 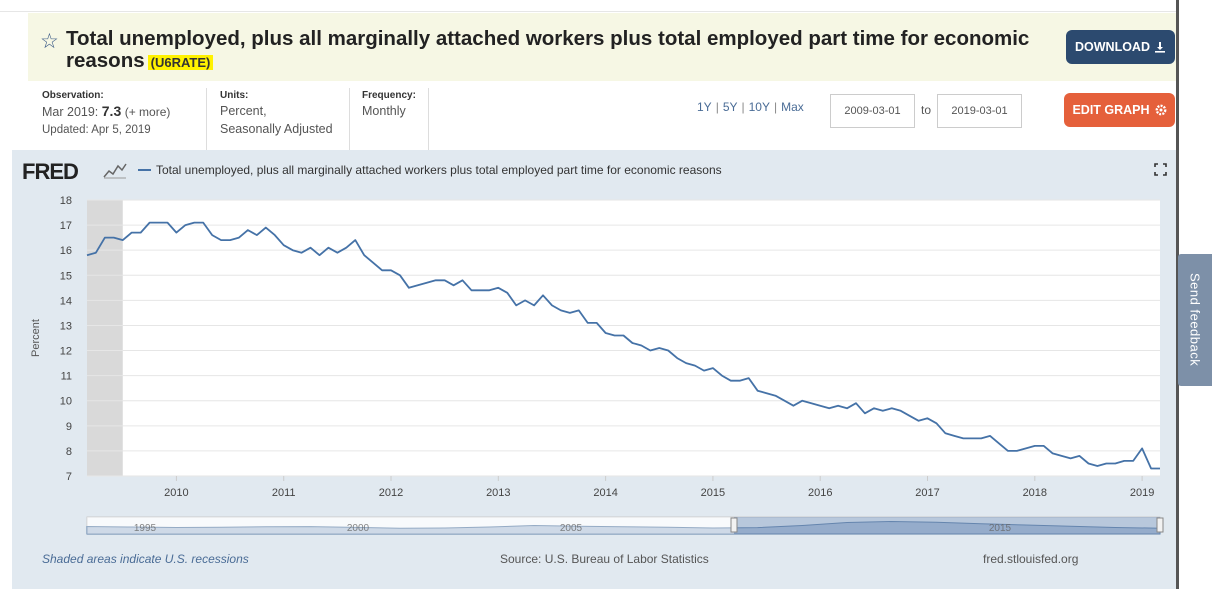 What do you see at coordinates (498, 493) in the screenshot?
I see `x-tick-label: 2013` at bounding box center [498, 493].